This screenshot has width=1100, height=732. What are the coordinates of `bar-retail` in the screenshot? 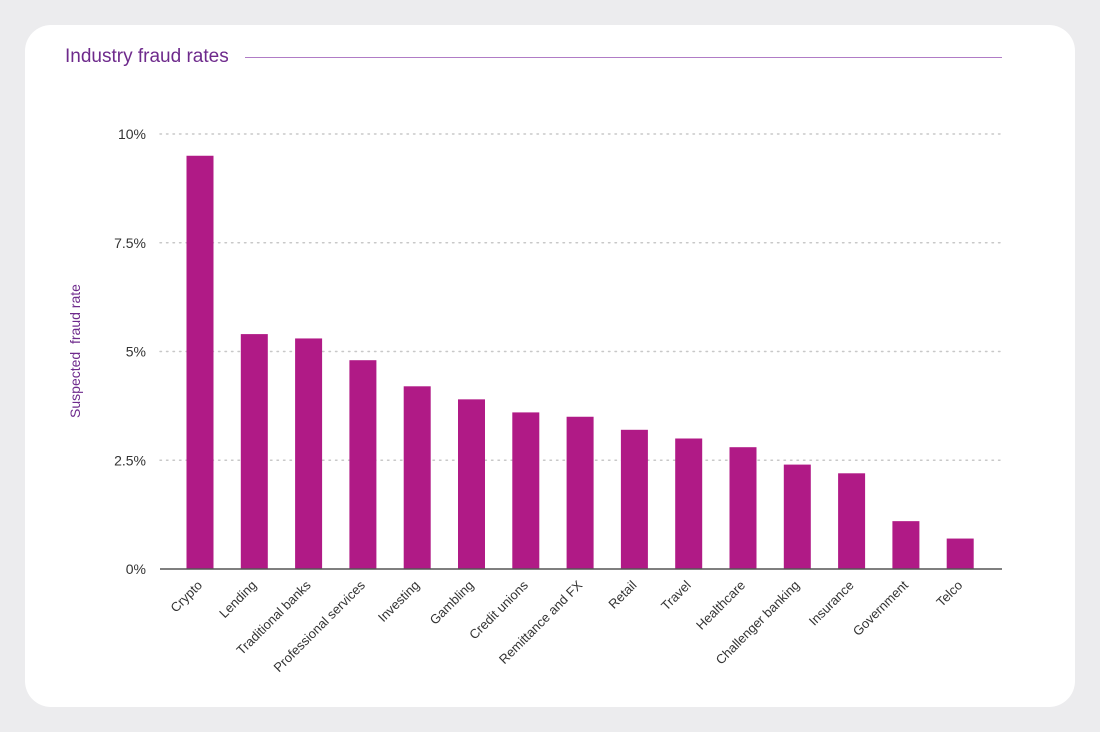 It's located at (634, 499).